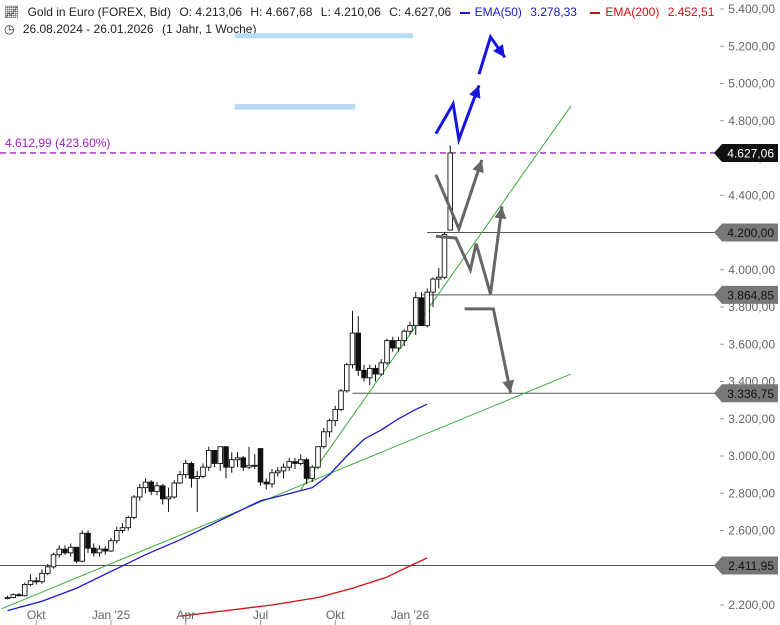  Describe the element at coordinates (12, 12) in the screenshot. I see `chart-icon: 📈︎` at that location.